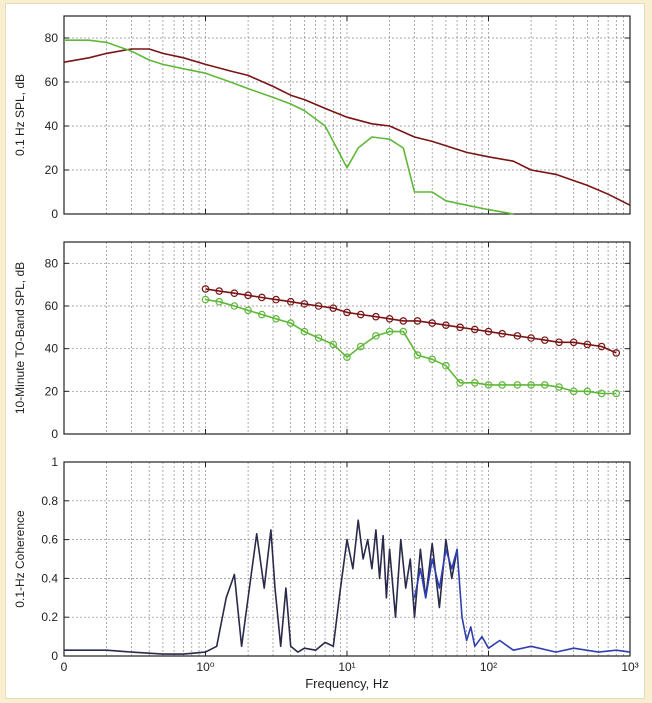  Describe the element at coordinates (64, 667) in the screenshot. I see `x-tick-label: 0` at that location.